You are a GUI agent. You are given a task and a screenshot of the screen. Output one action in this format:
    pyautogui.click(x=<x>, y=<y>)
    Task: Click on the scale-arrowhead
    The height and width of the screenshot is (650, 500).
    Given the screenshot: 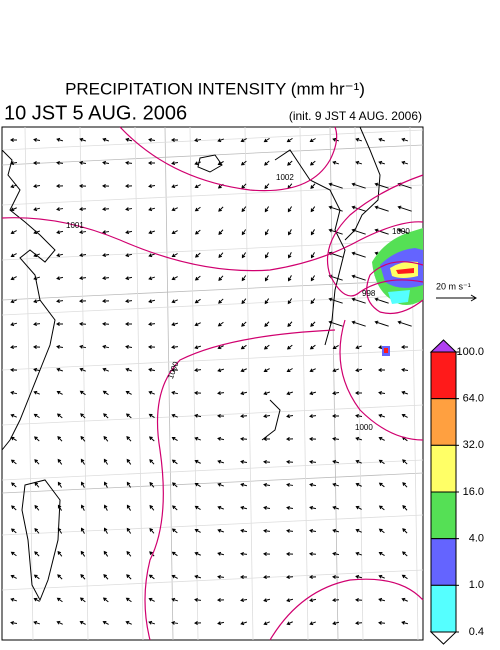 What is the action you would take?
    pyautogui.click(x=473, y=298)
    